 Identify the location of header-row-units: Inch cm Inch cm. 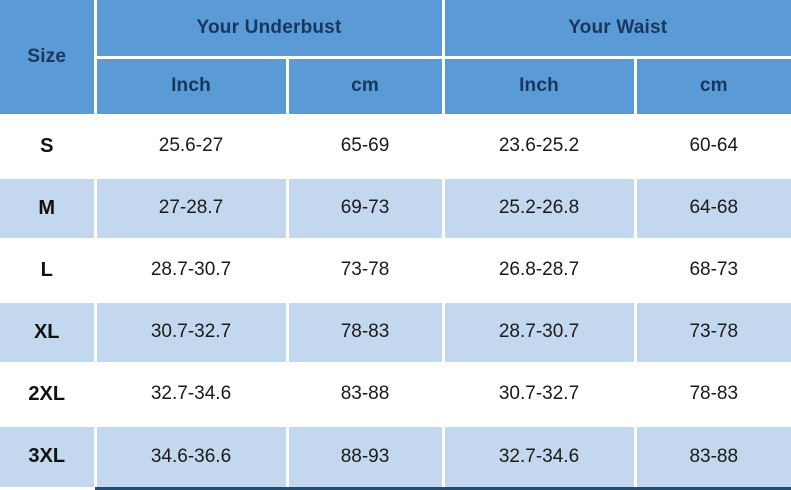
(395, 86).